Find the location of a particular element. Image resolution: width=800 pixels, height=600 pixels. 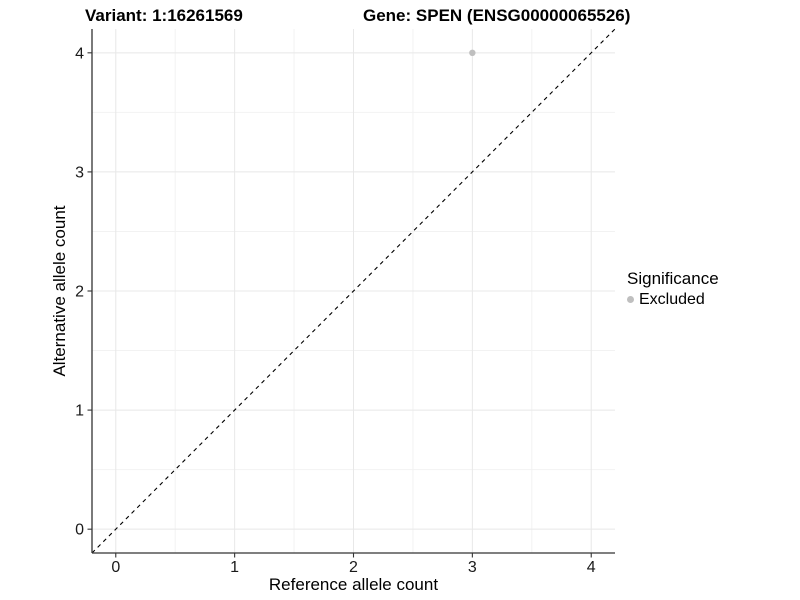

x-tick-label: 4 is located at coordinates (591, 567).